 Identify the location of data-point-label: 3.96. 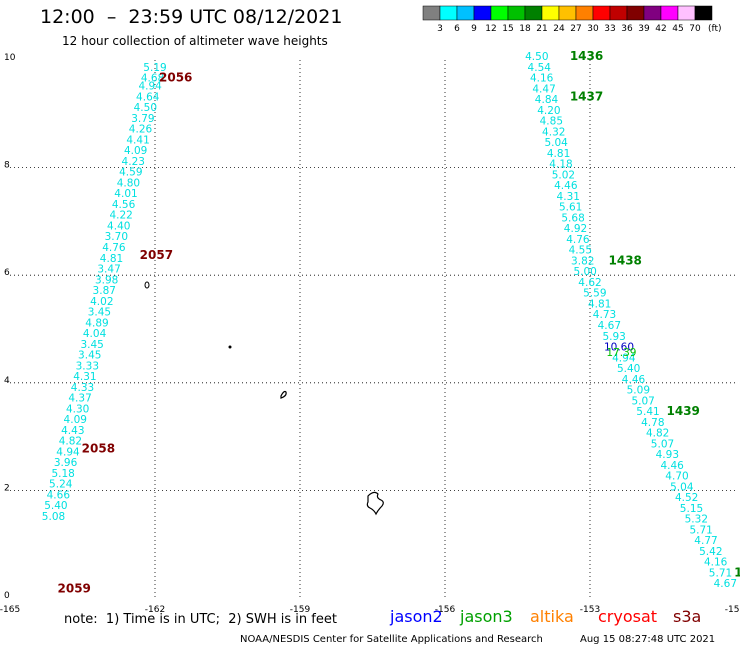
(66, 463).